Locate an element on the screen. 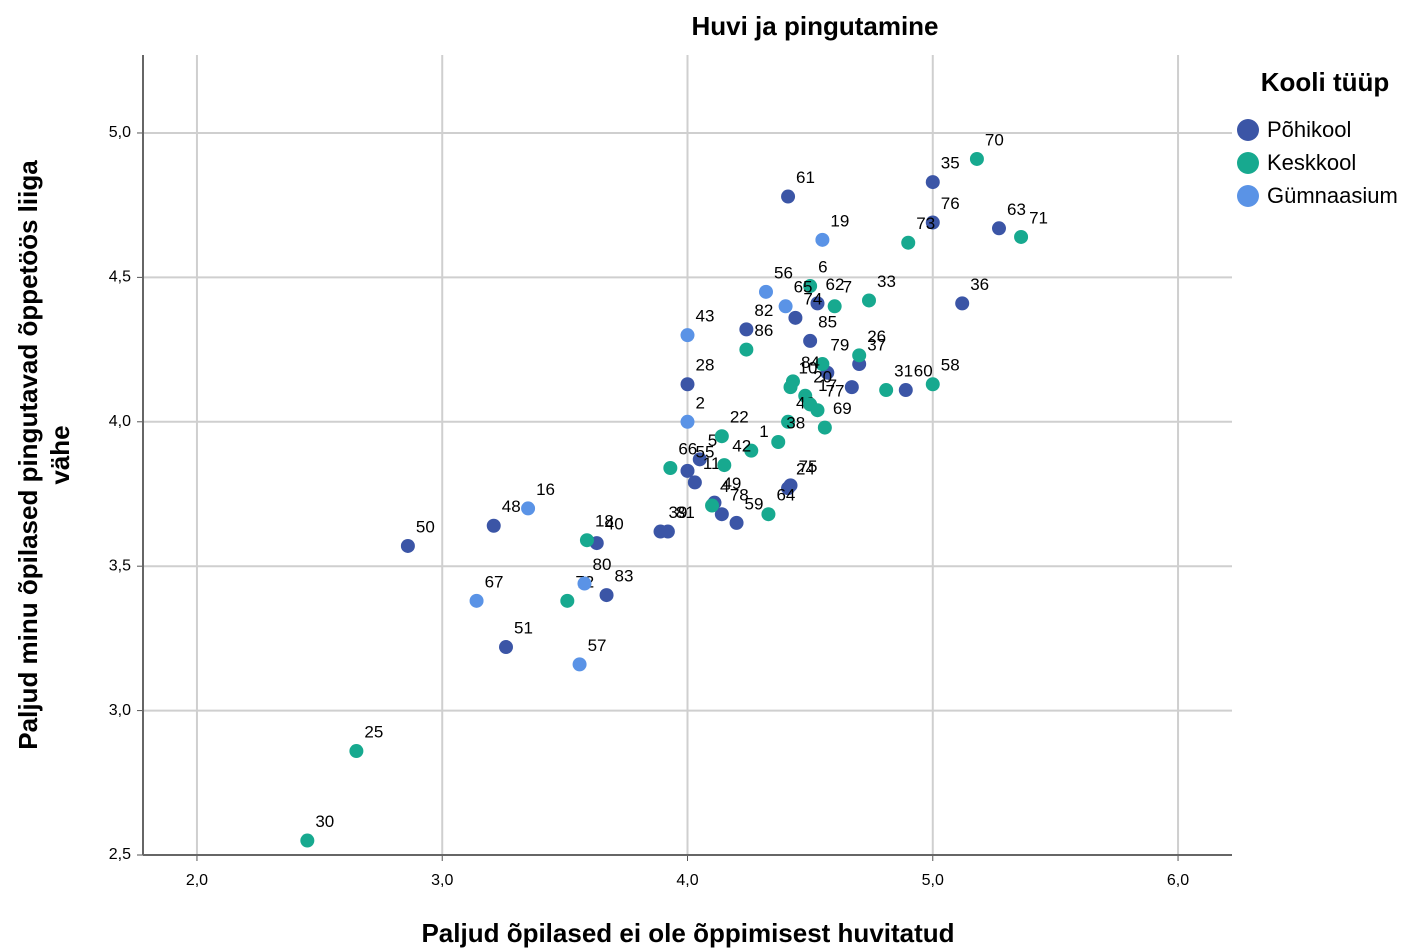 Image resolution: width=1423 pixels, height=952 pixels. point-label: 86 is located at coordinates (763, 330).